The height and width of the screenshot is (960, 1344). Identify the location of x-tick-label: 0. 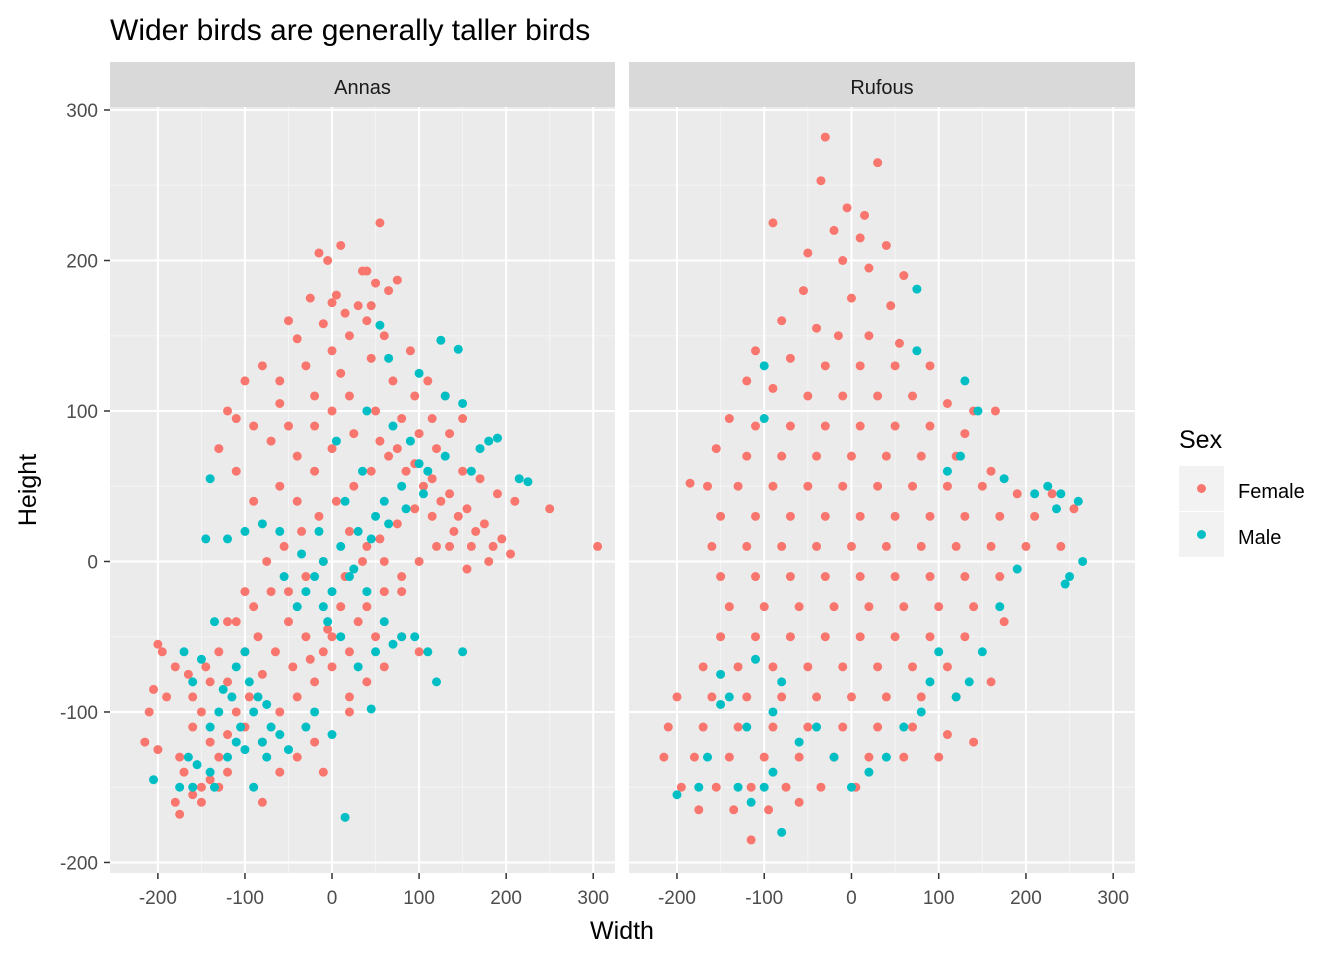
(332, 898).